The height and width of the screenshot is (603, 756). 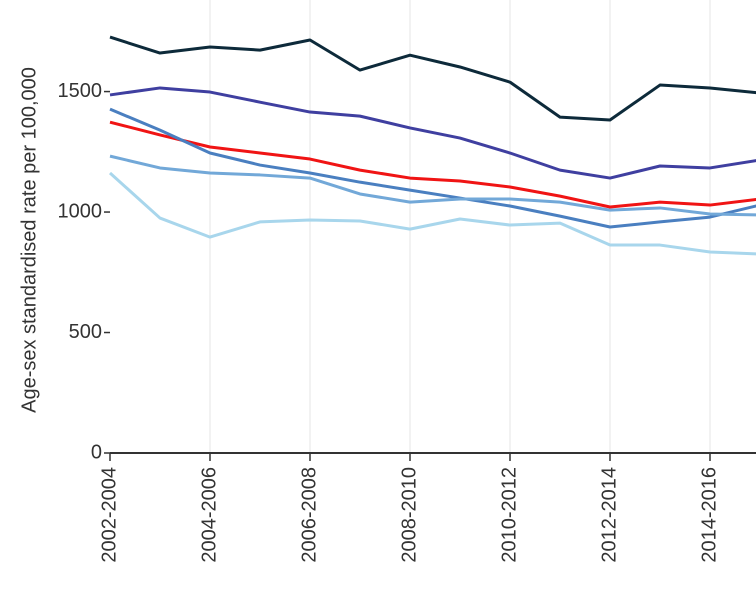 What do you see at coordinates (96, 452) in the screenshot?
I see `y-tick-label: 0` at bounding box center [96, 452].